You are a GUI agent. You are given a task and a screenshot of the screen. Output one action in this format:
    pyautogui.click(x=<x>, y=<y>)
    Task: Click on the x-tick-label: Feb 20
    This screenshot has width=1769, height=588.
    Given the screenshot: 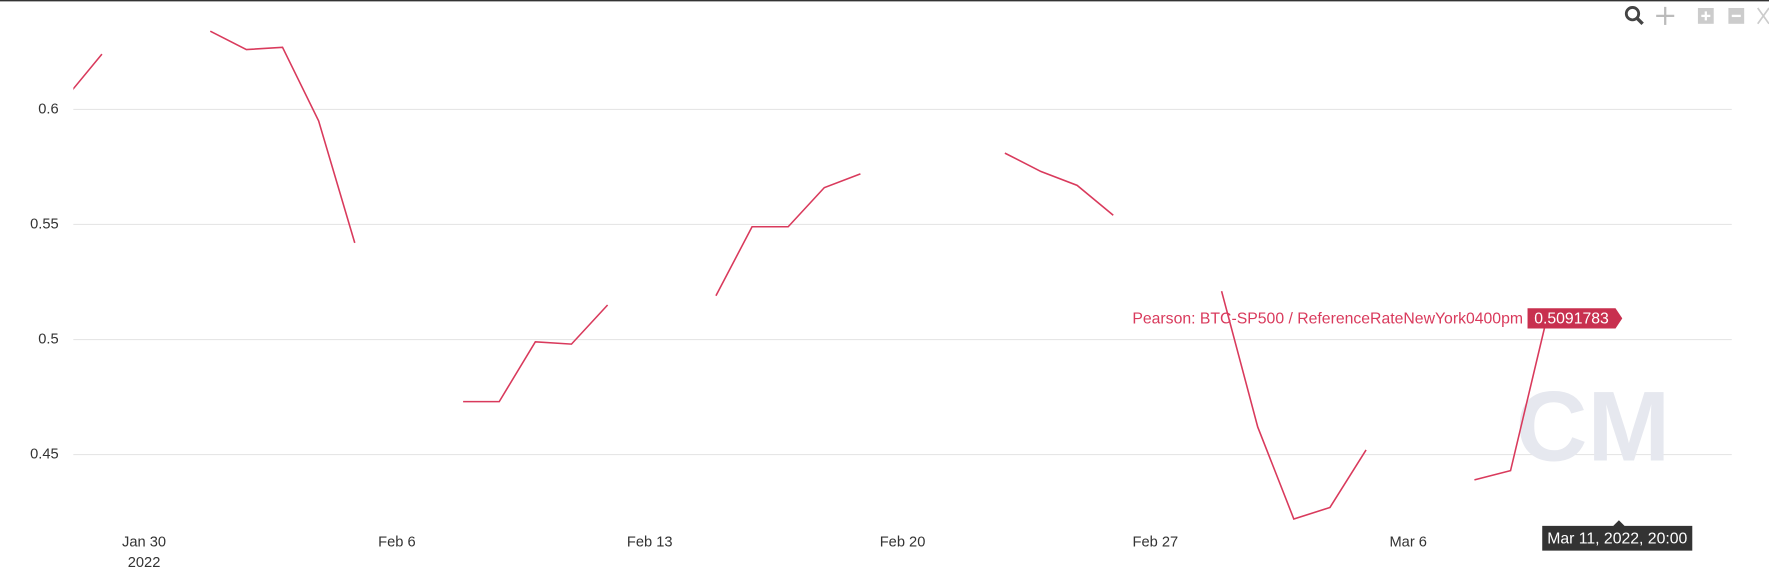 What is the action you would take?
    pyautogui.click(x=903, y=543)
    